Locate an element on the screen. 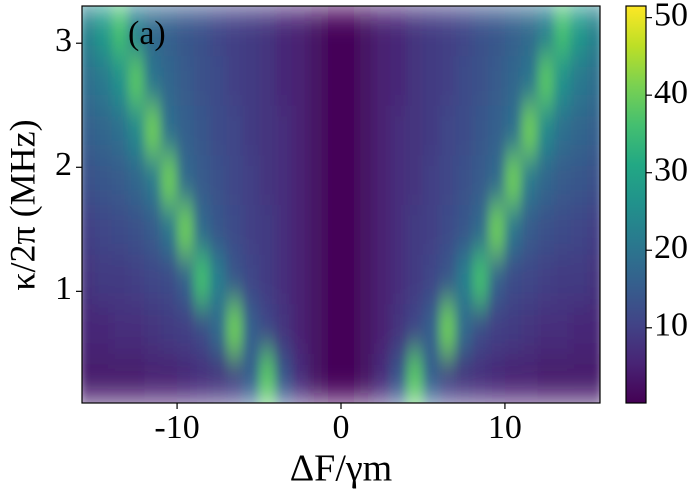 The height and width of the screenshot is (500, 700). colorbar-tick-label: 30 is located at coordinates (671, 170).